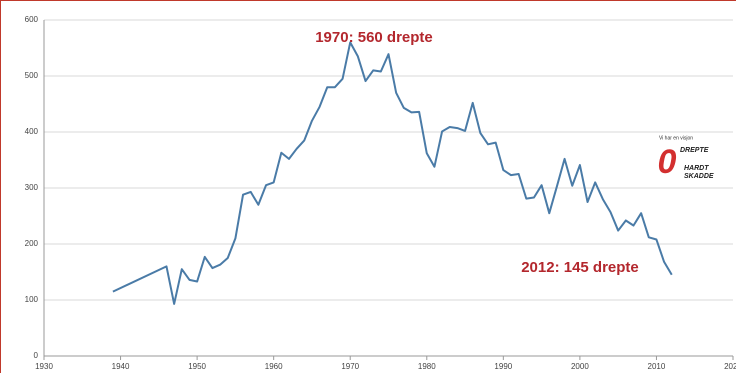  Describe the element at coordinates (32, 75) in the screenshot. I see `y-tick-label: 500` at that location.